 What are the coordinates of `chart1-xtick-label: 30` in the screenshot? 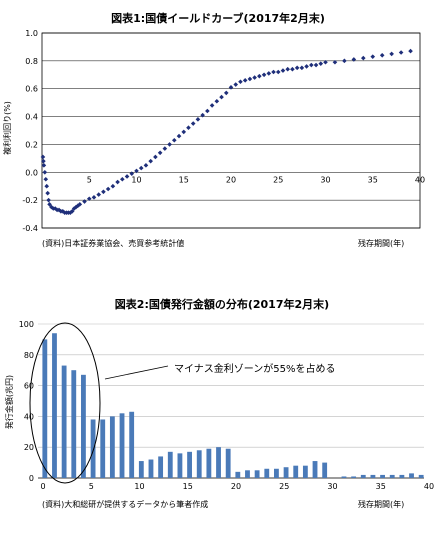 It's located at (325, 179).